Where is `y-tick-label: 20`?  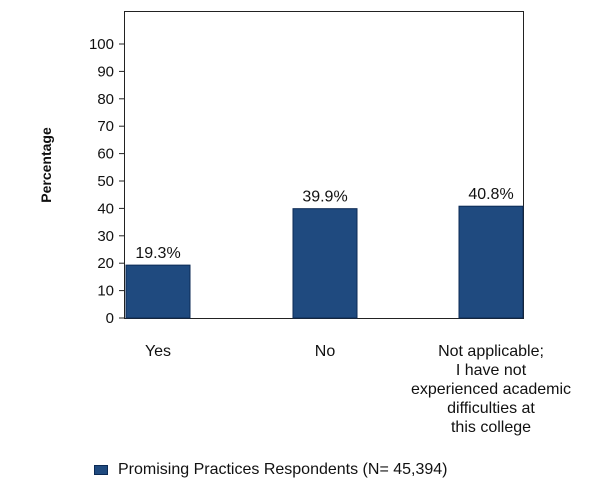 y-tick-label: 20 is located at coordinates (105, 263).